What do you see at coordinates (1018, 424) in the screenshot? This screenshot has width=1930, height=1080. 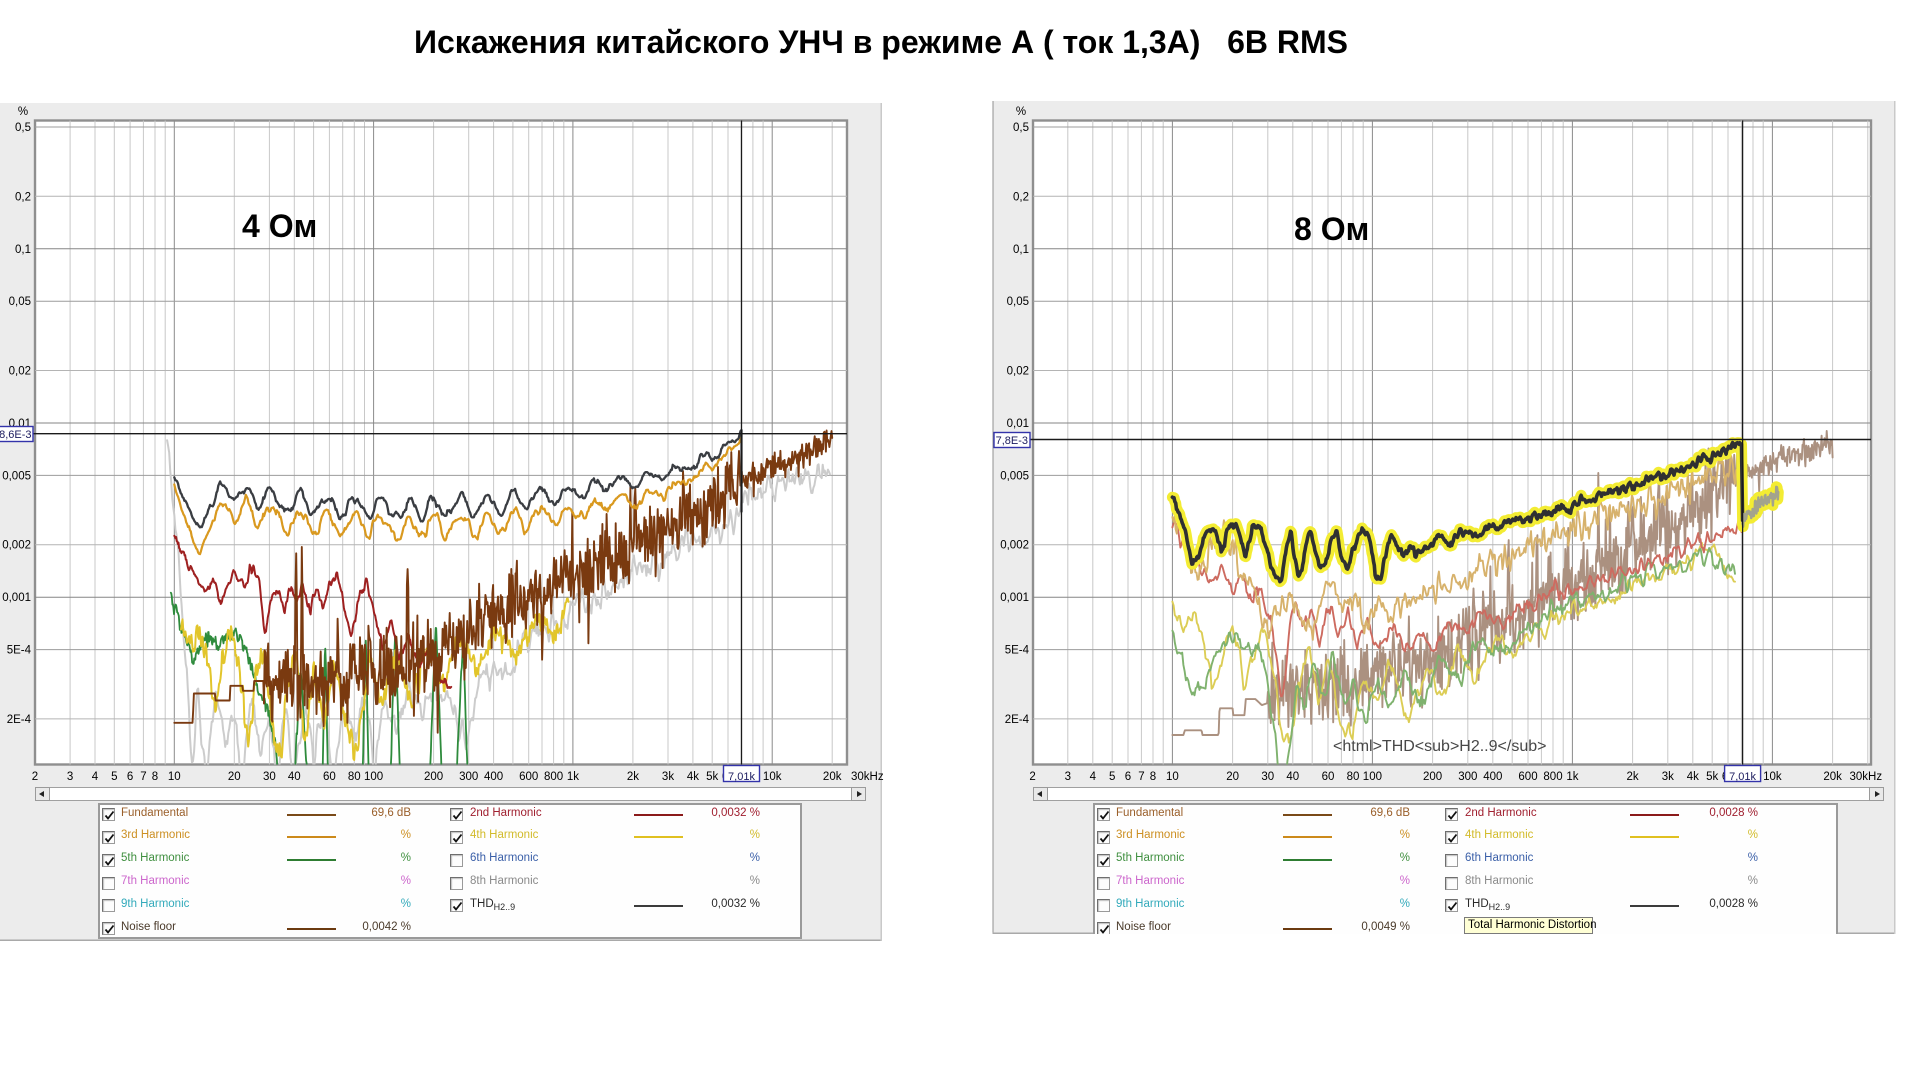 I see `svg-text: 0,01` at bounding box center [1018, 424].